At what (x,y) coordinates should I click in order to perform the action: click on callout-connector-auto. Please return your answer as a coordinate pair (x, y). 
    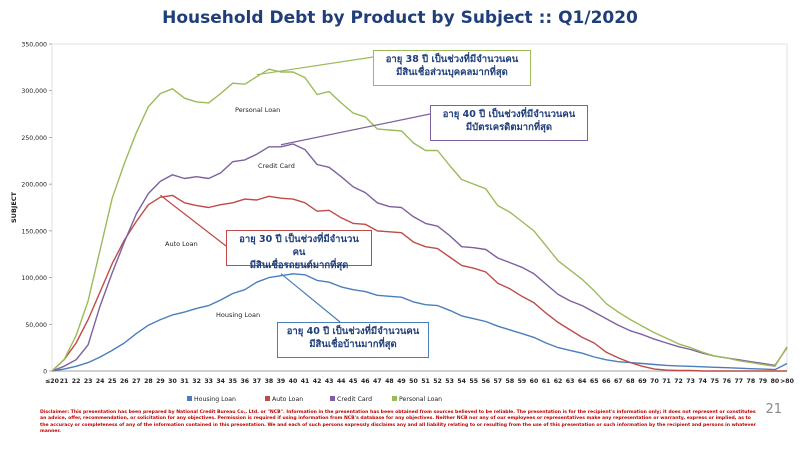
    Looking at the image, I should click on (193, 220).